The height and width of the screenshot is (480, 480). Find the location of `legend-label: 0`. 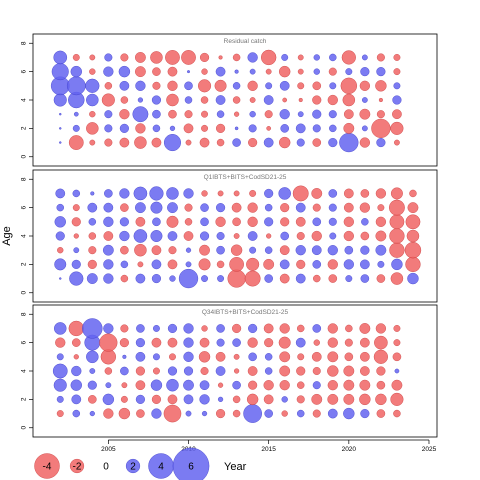

legend-label: 0 is located at coordinates (106, 467).